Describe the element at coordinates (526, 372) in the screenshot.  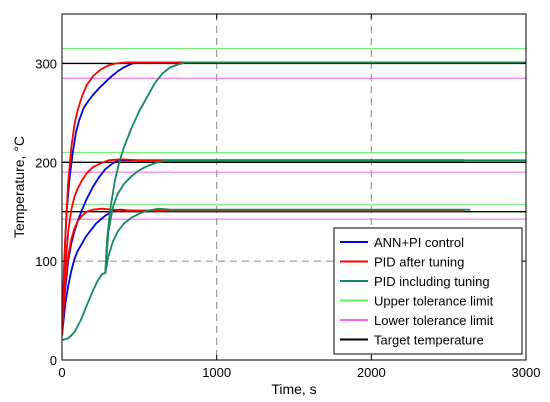
I see `x-tick-label: 3000` at that location.